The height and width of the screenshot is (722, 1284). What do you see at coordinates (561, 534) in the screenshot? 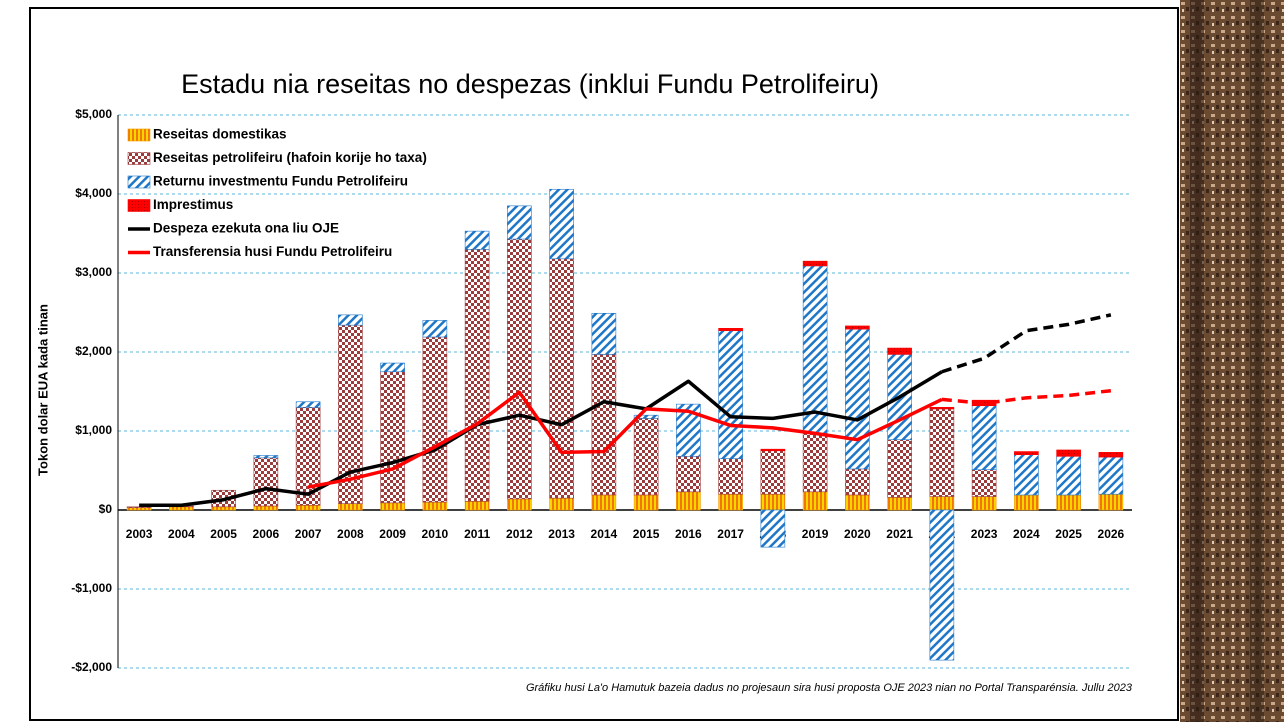
I see `x-tick-label: 2013` at bounding box center [561, 534].